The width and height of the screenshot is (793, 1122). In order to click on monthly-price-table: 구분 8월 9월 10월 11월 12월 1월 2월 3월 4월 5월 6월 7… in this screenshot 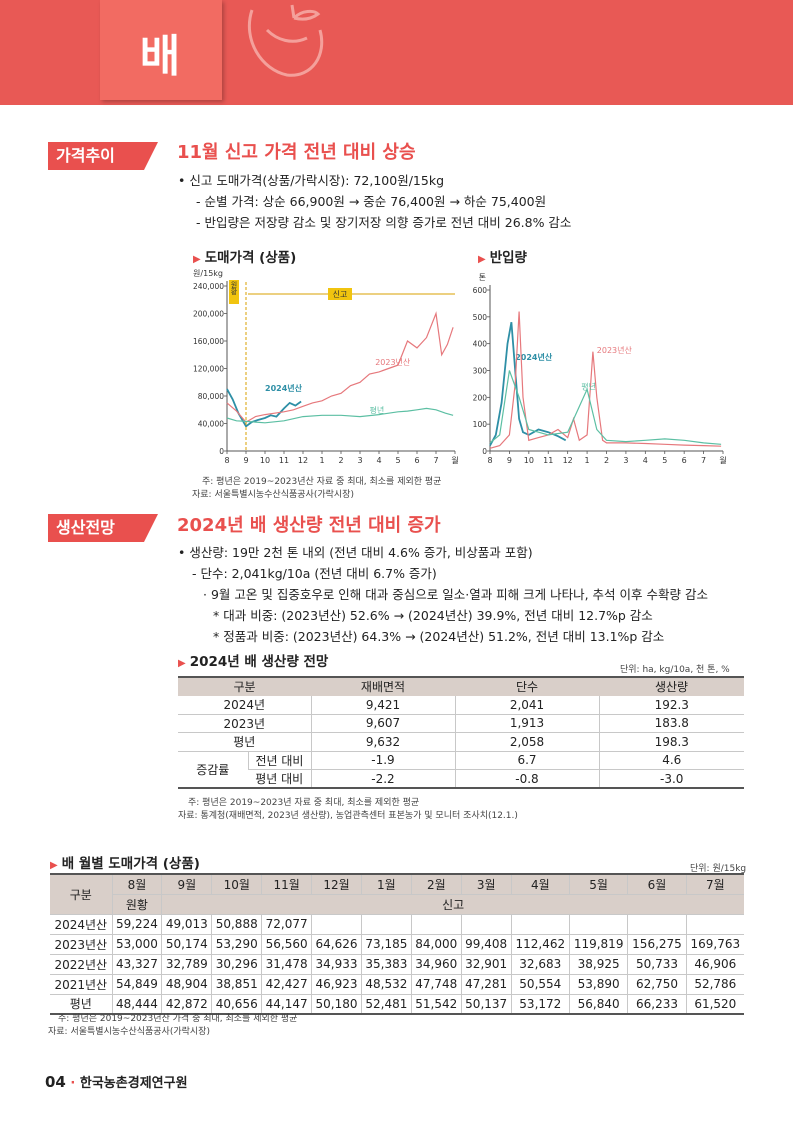, I will do `click(397, 944)`.